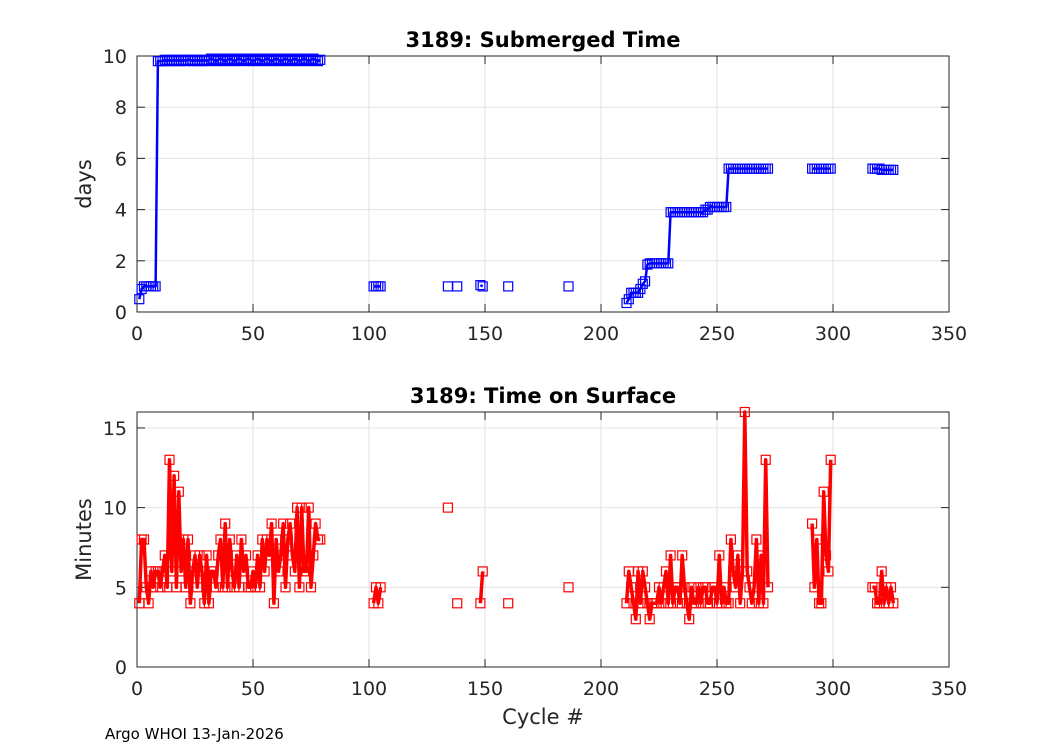 This screenshot has width=1050, height=750. What do you see at coordinates (194, 734) in the screenshot?
I see `footer-text: Argo WHOI 13-Jan-2026` at bounding box center [194, 734].